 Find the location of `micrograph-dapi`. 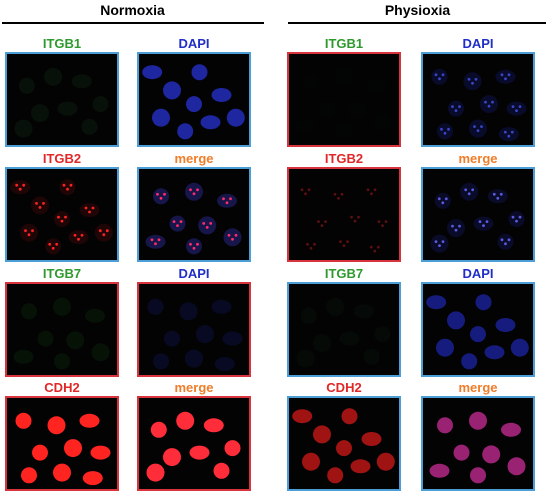

micrograph-dapi is located at coordinates (194, 99).